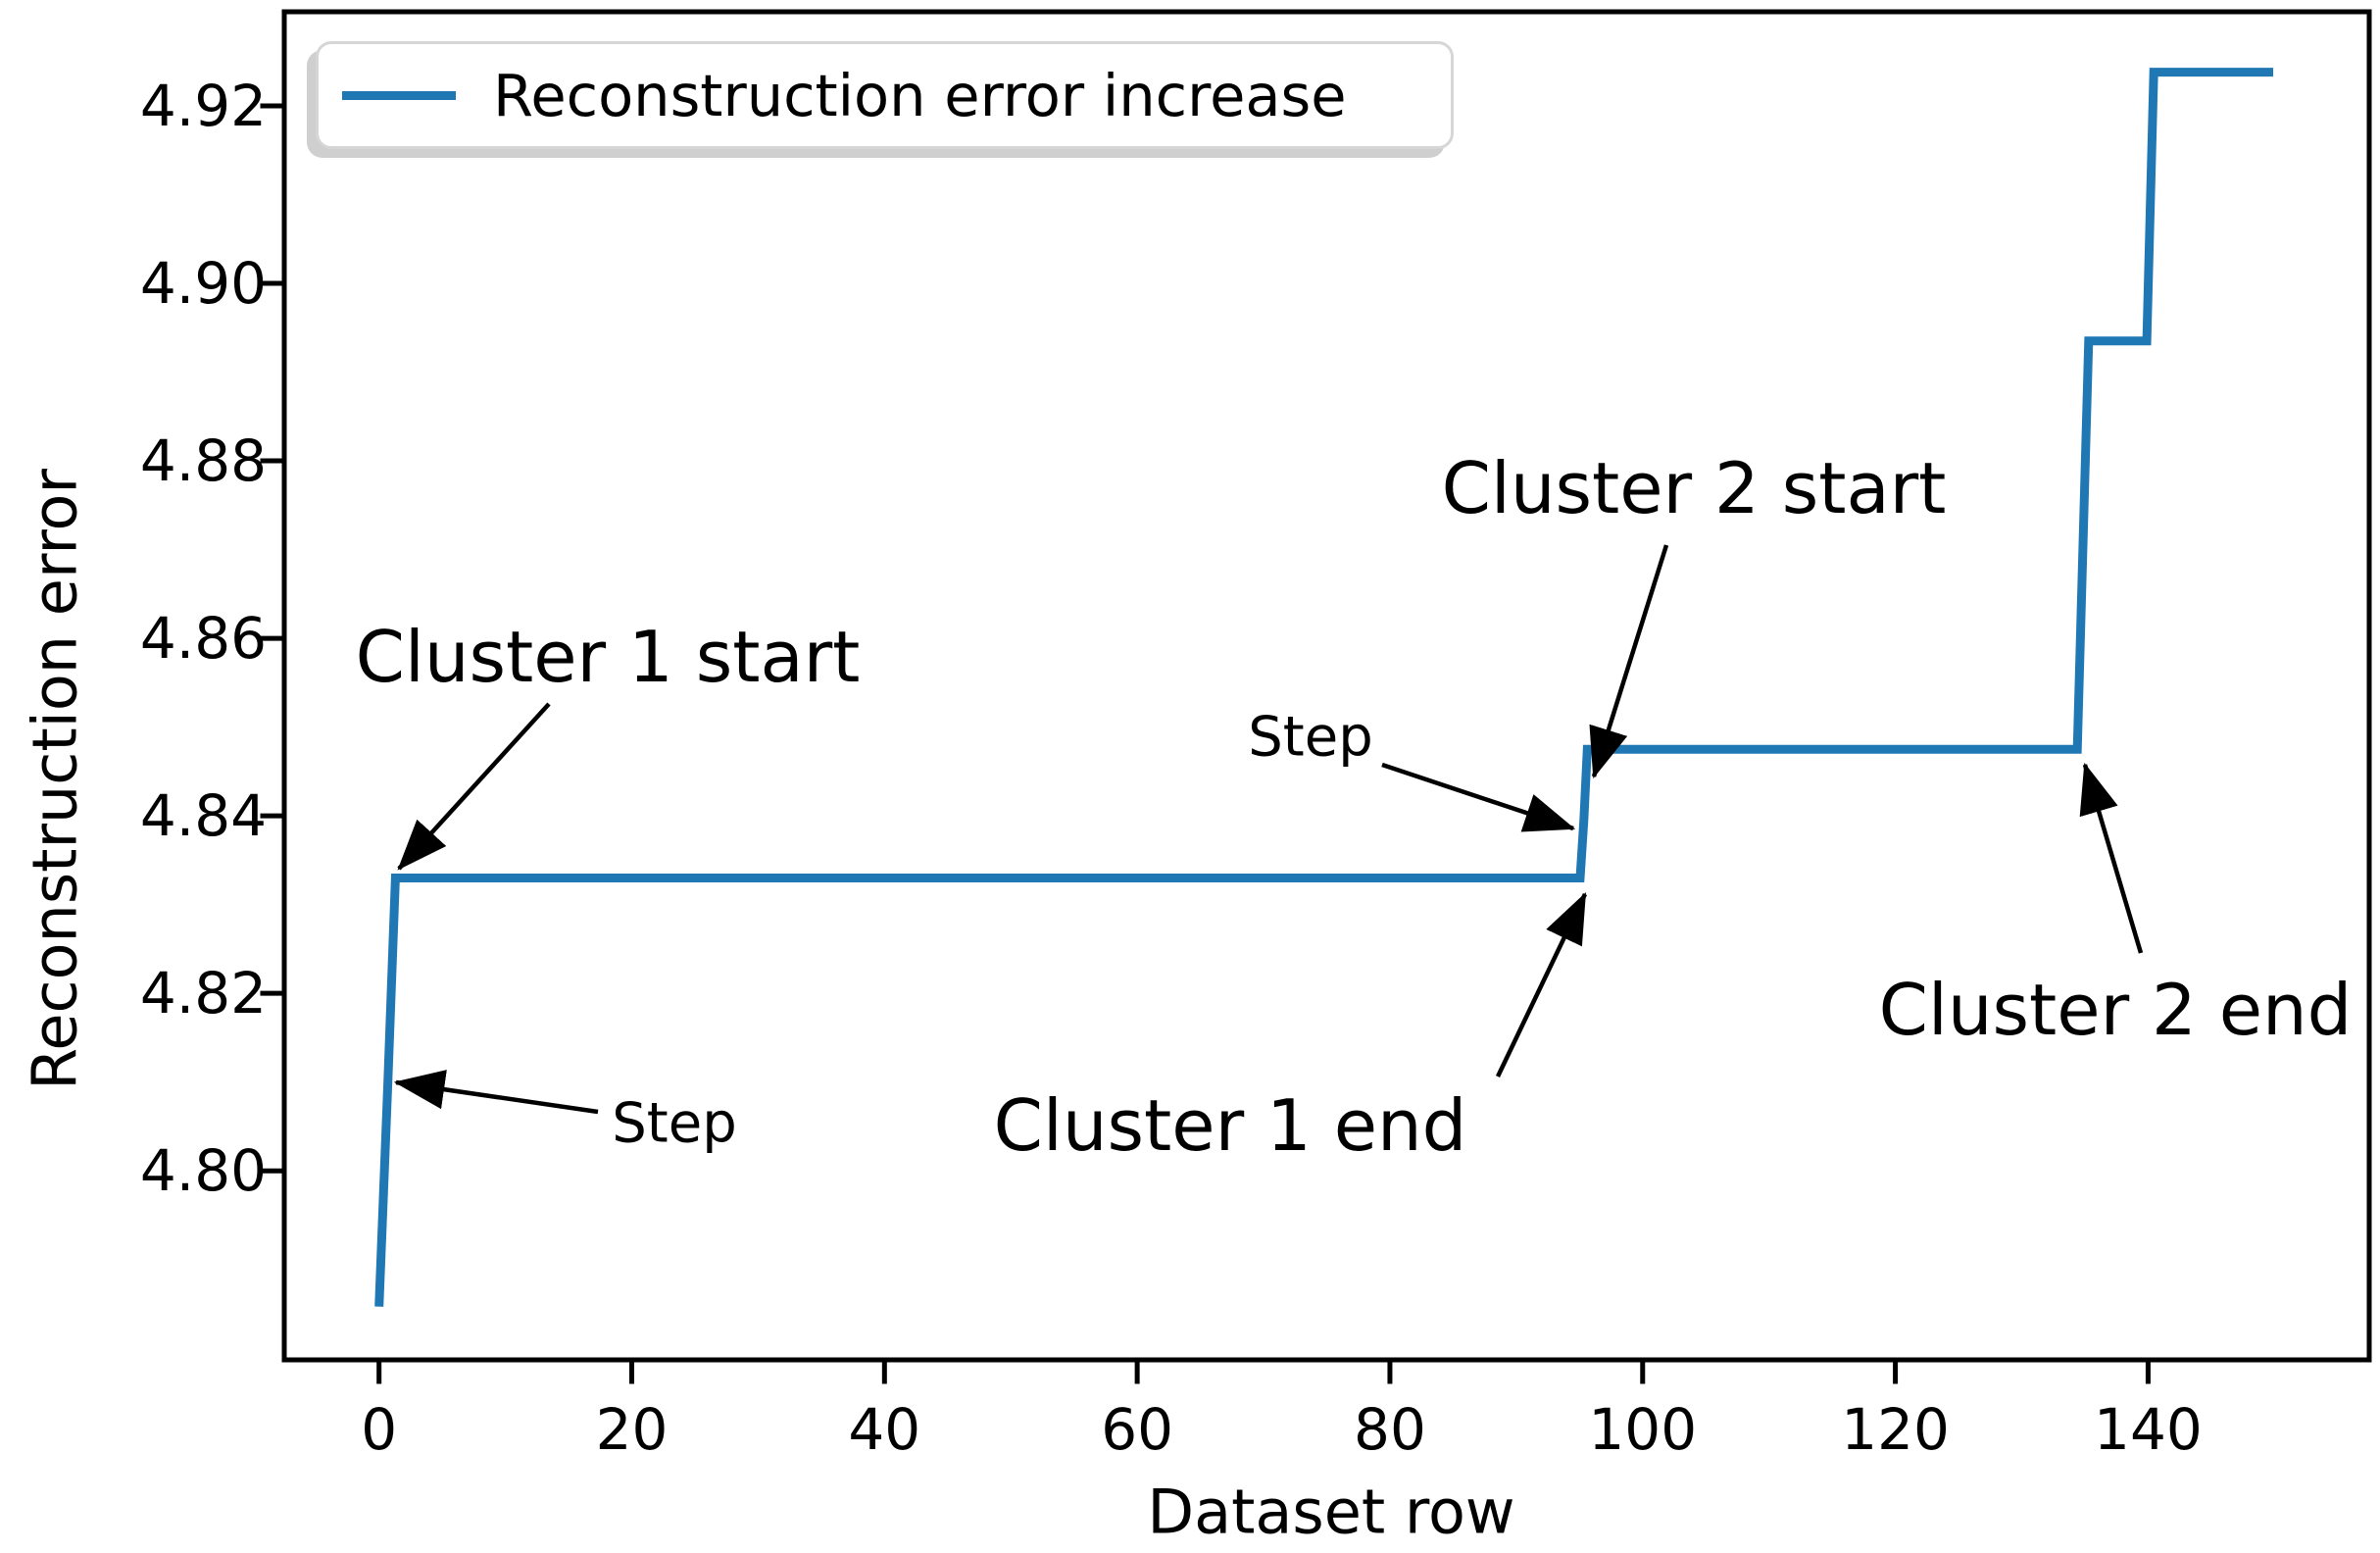 The image size is (2380, 1553). I want to click on x-tick-label: 80, so click(1390, 1429).